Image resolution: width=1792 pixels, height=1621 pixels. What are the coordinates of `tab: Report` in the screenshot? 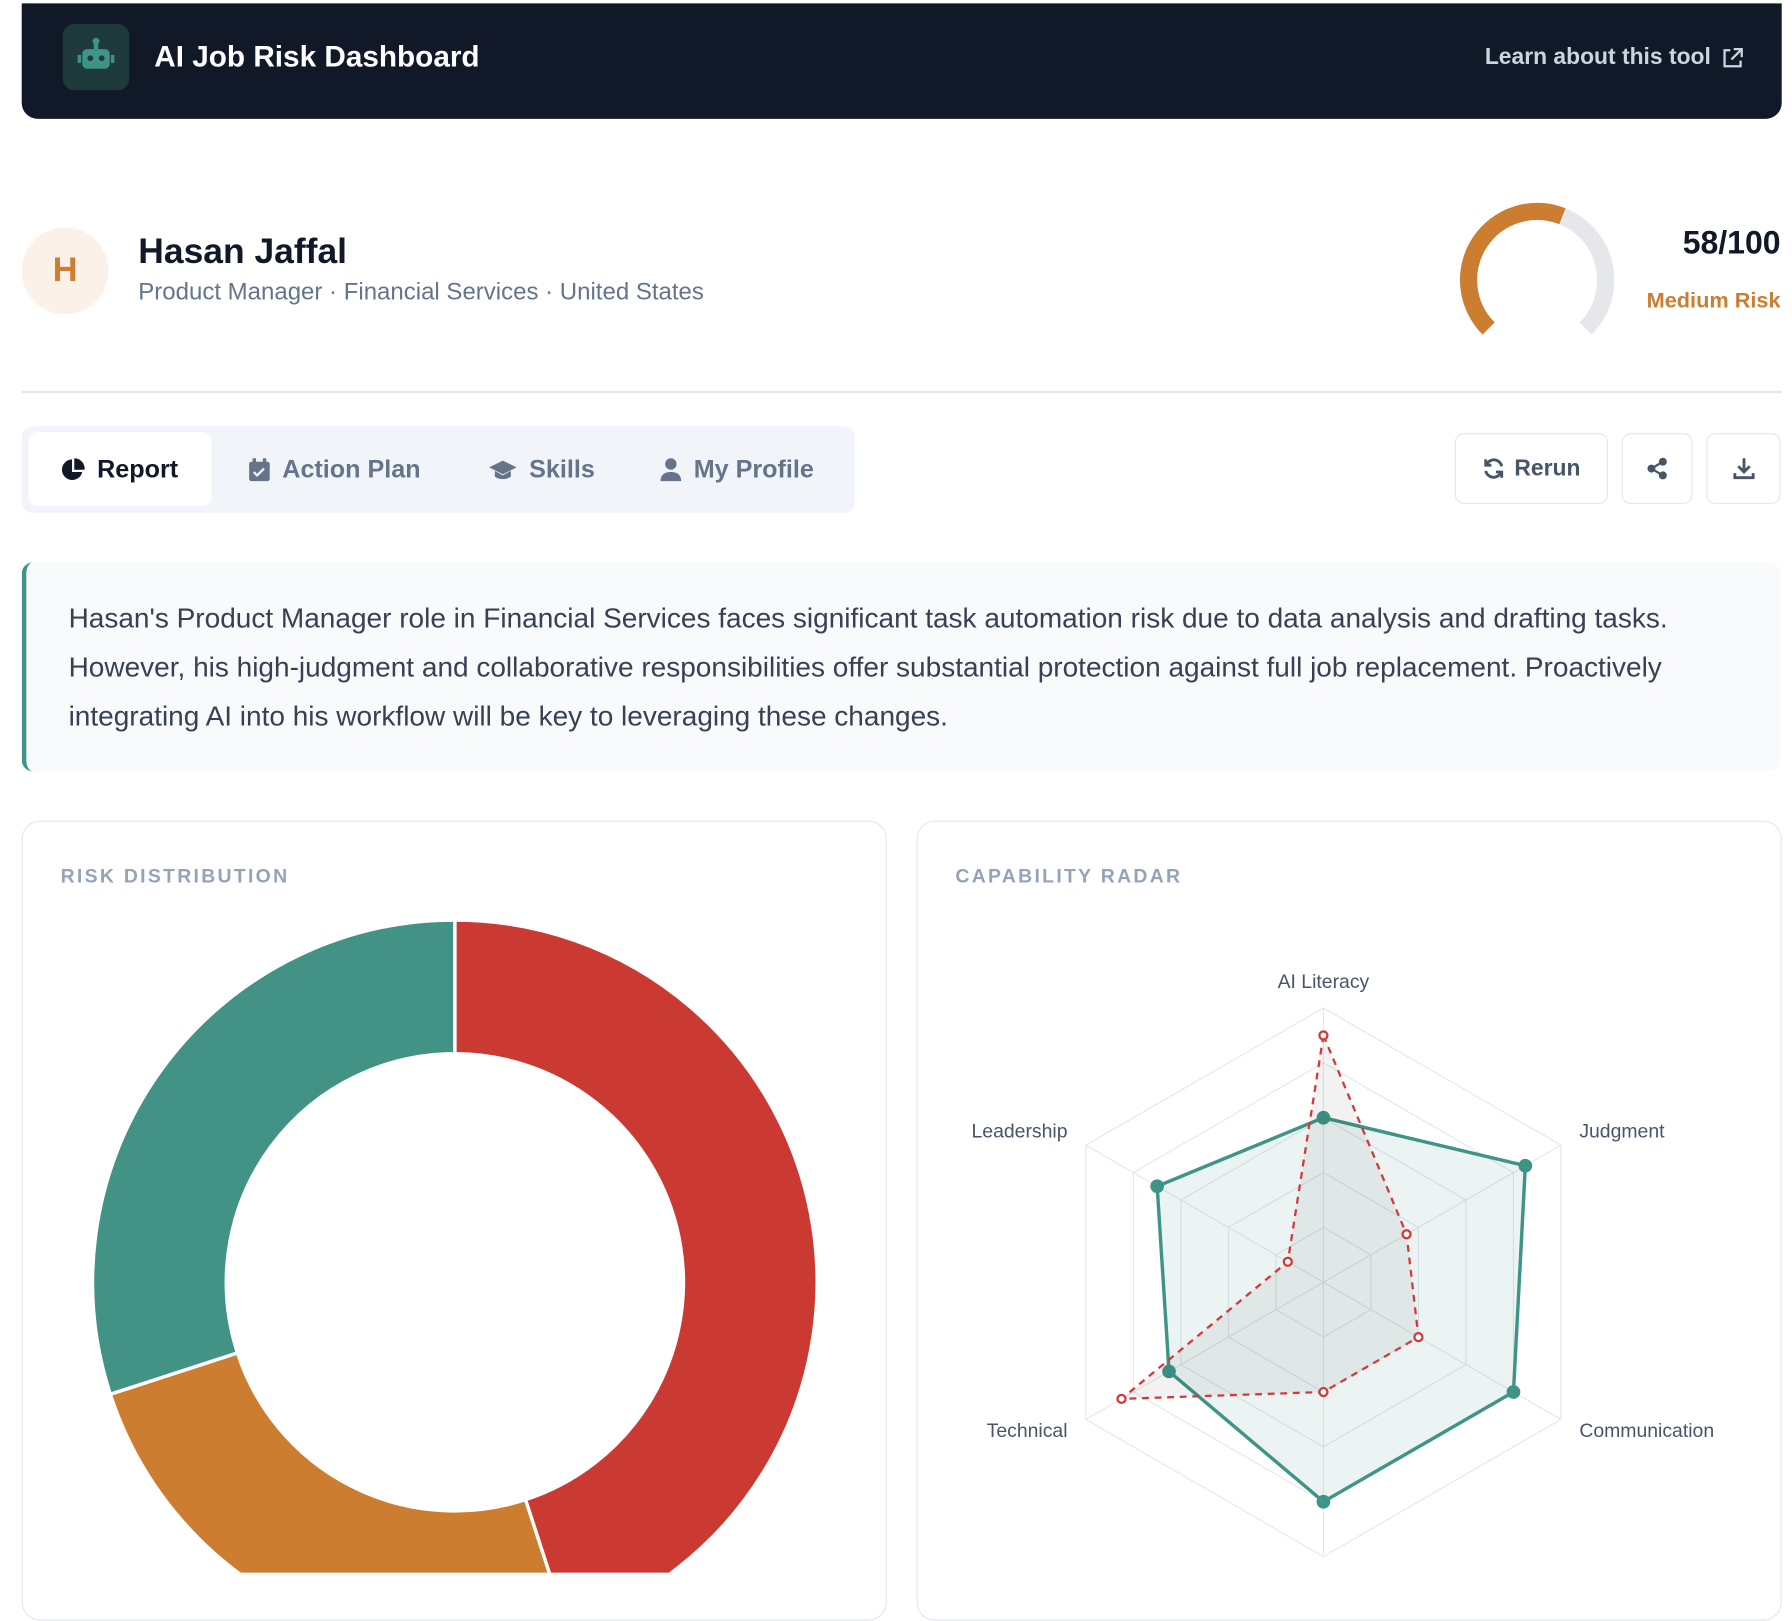 It's located at (120, 469).